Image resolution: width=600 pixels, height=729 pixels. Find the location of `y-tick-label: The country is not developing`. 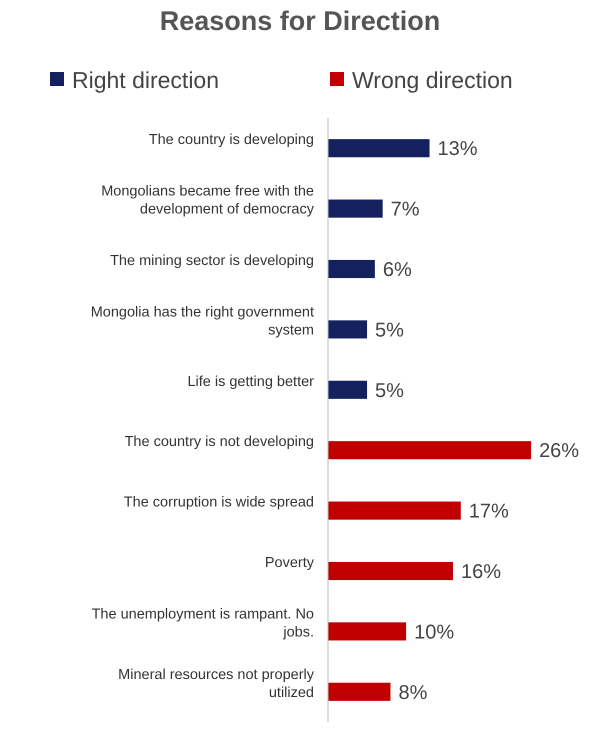

y-tick-label: The country is not developing is located at coordinates (219, 442).